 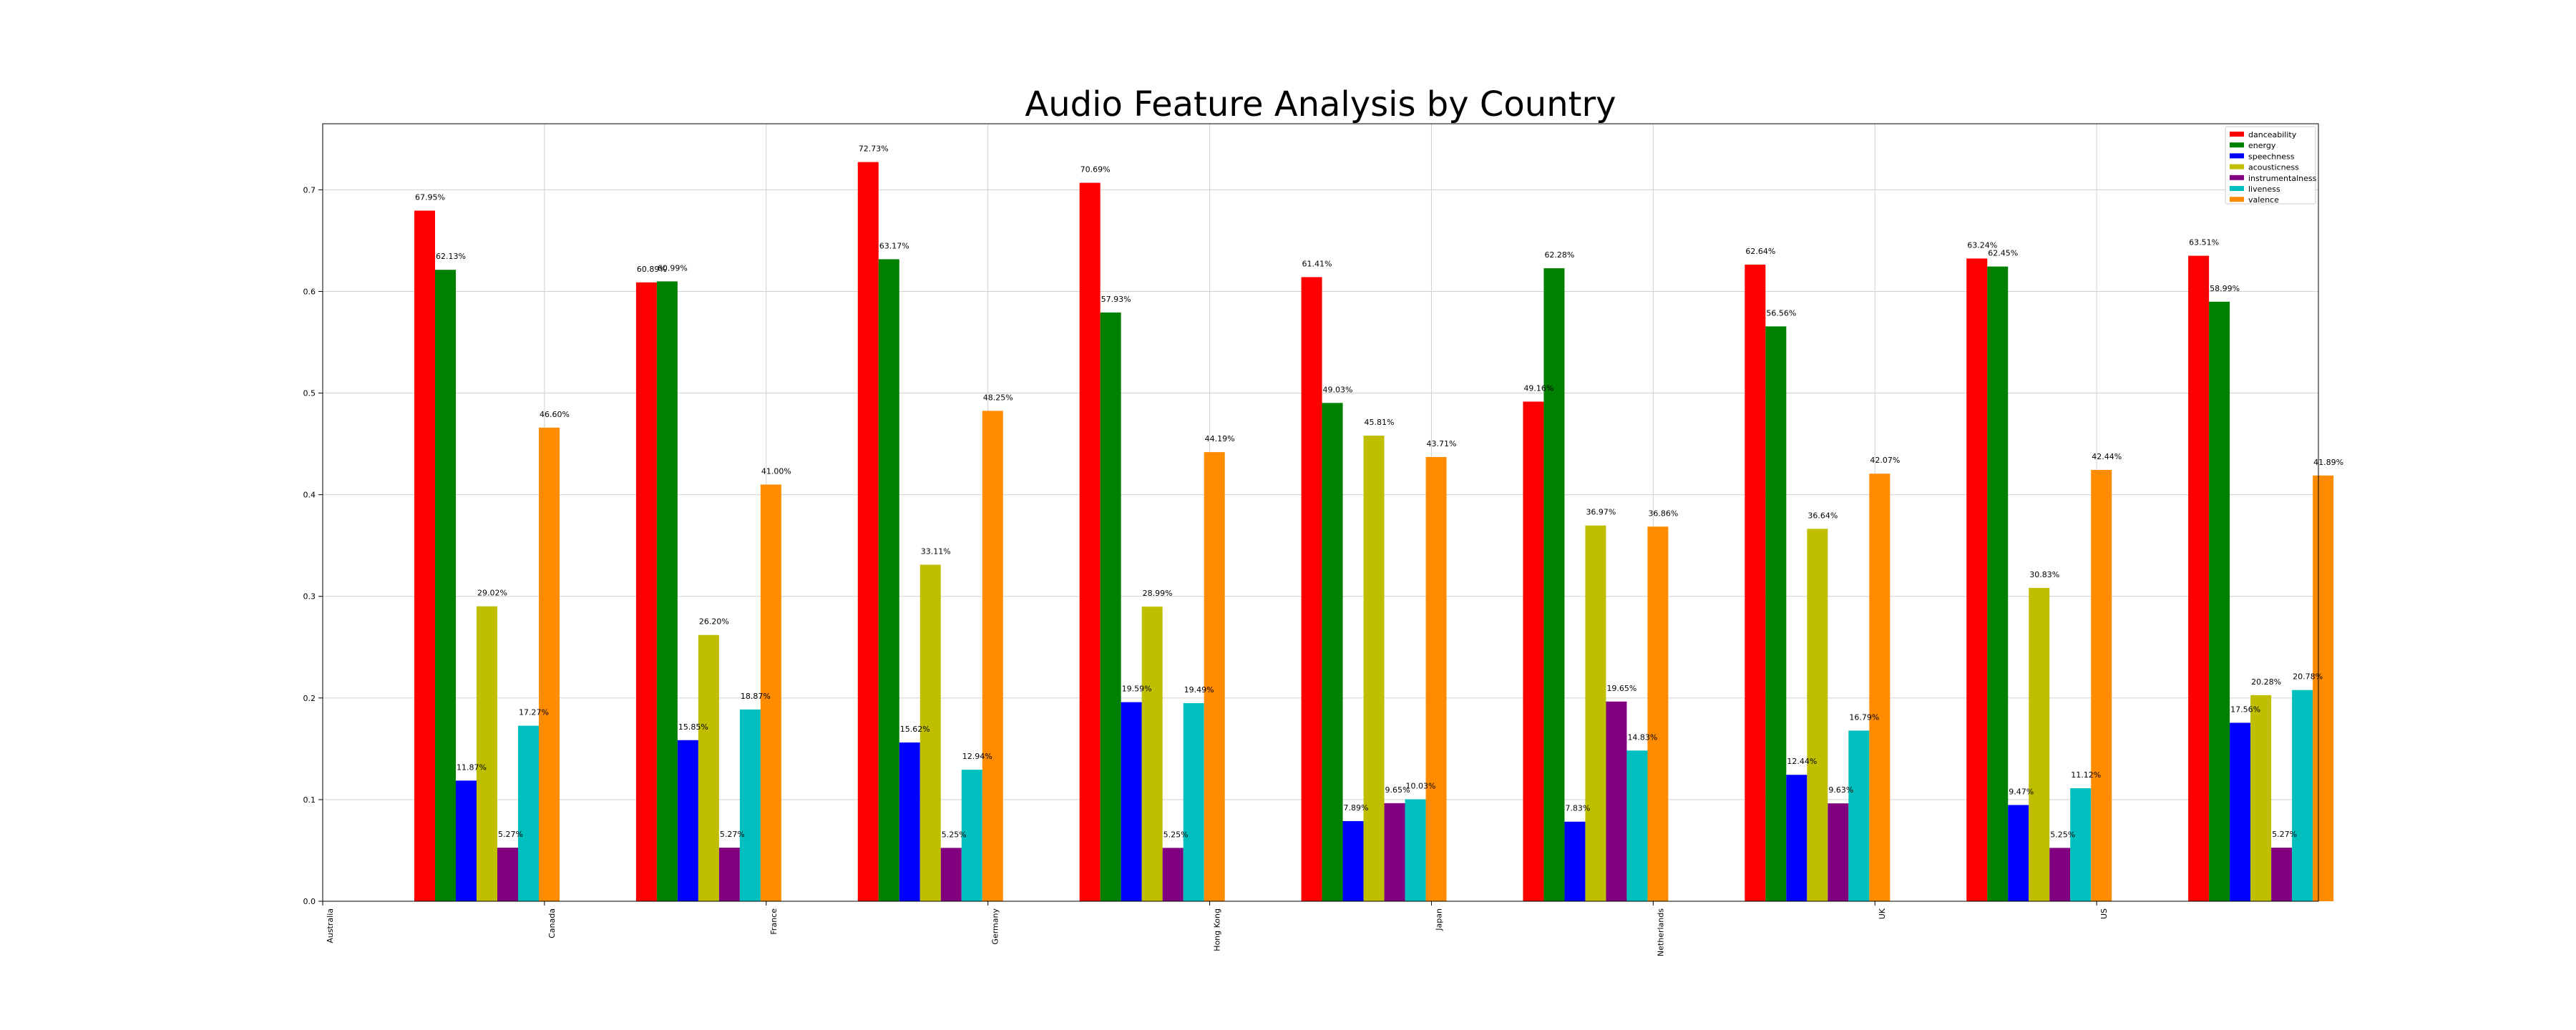 What do you see at coordinates (2044, 574) in the screenshot?
I see `bar-value-label: 30.83%` at bounding box center [2044, 574].